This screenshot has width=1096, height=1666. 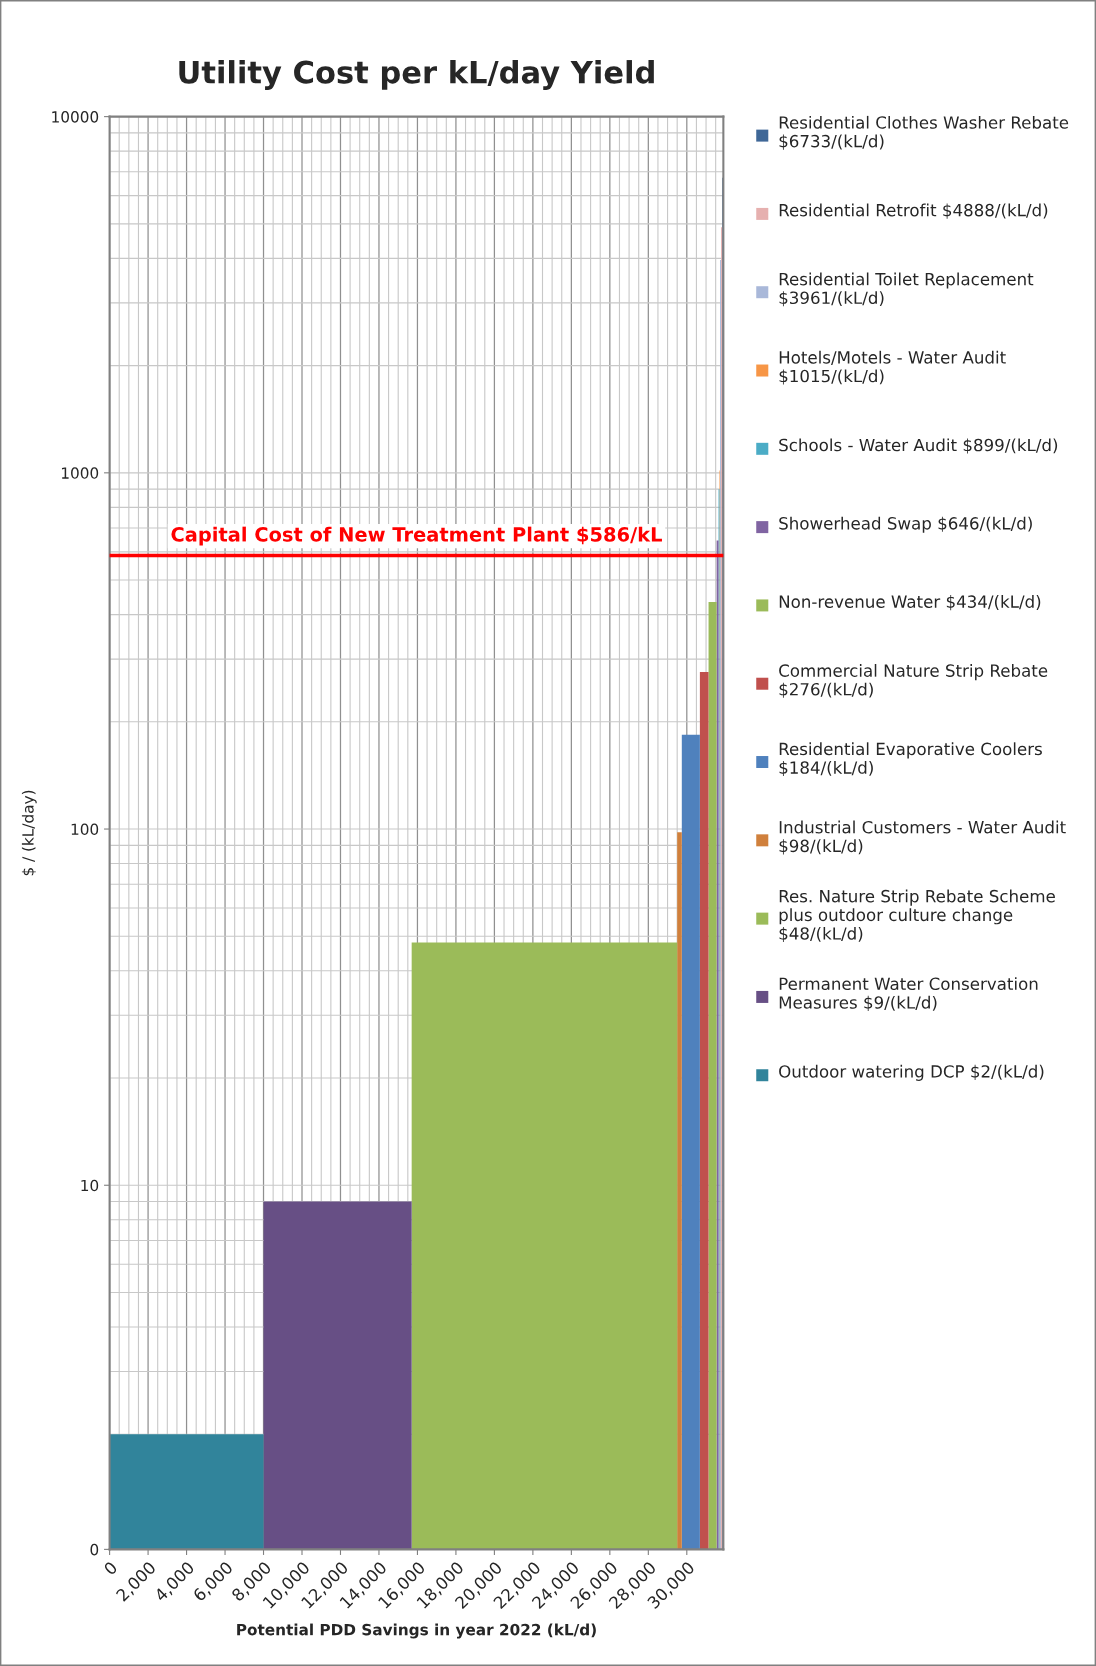 I want to click on x-tick-label: 0, so click(x=110, y=1568).